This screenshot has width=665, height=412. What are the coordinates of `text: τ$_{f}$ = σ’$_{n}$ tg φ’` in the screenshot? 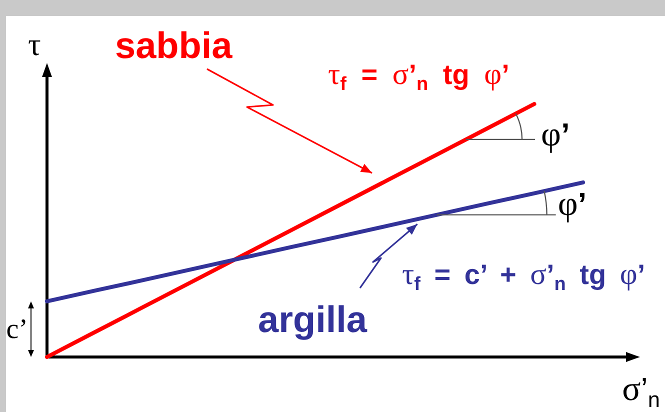 It's located at (419, 76).